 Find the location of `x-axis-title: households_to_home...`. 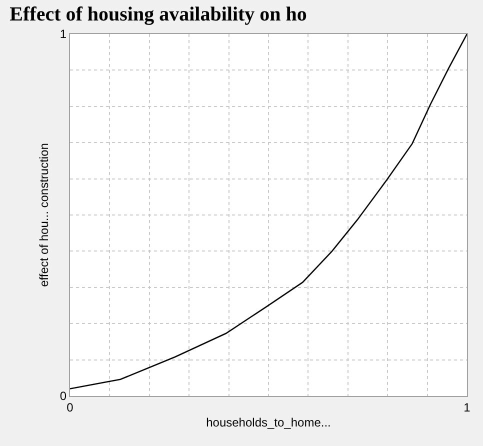

x-axis-title: households_to_home... is located at coordinates (268, 422).